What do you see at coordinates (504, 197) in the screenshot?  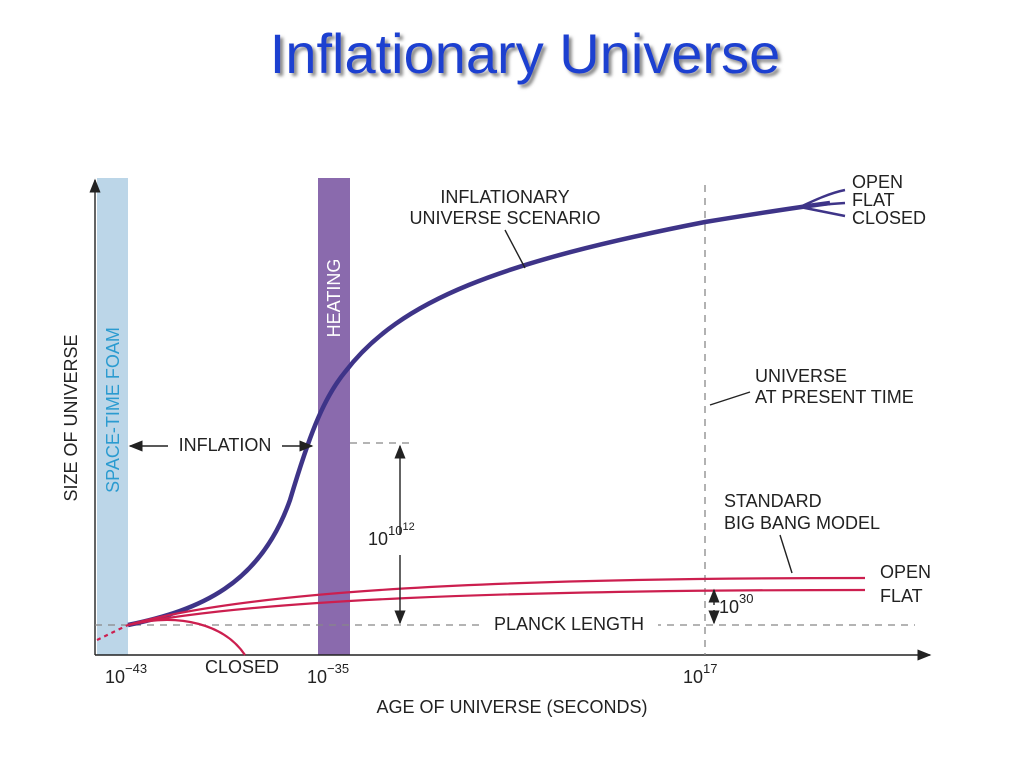 I see `inflationary-label: INFLATIONARY` at bounding box center [504, 197].